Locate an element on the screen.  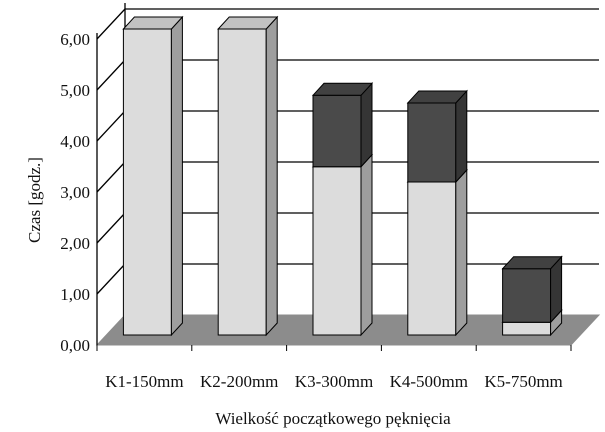
x-category-label: K5-750mm is located at coordinates (523, 381).